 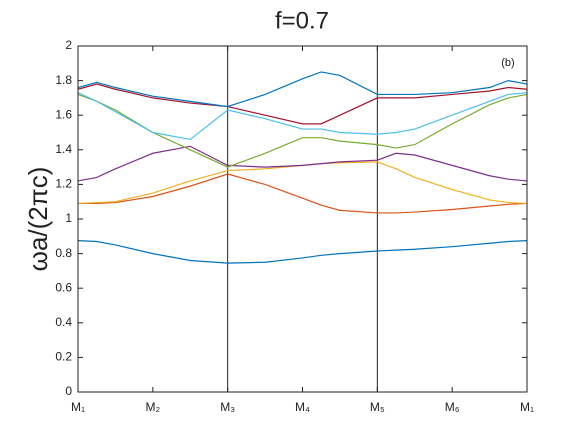 I want to click on x-tick-label: M₆, so click(x=452, y=407).